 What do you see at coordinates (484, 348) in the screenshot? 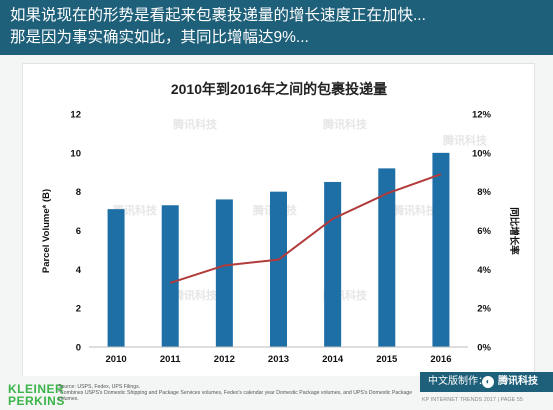
I see `y2-tick-label: 0%` at bounding box center [484, 348].